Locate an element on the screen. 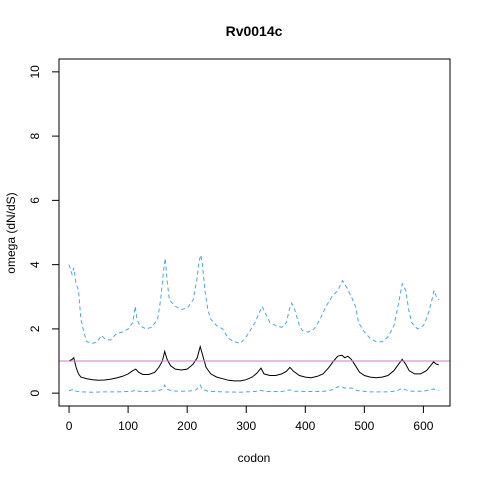  series-upper-line is located at coordinates (254, 299).